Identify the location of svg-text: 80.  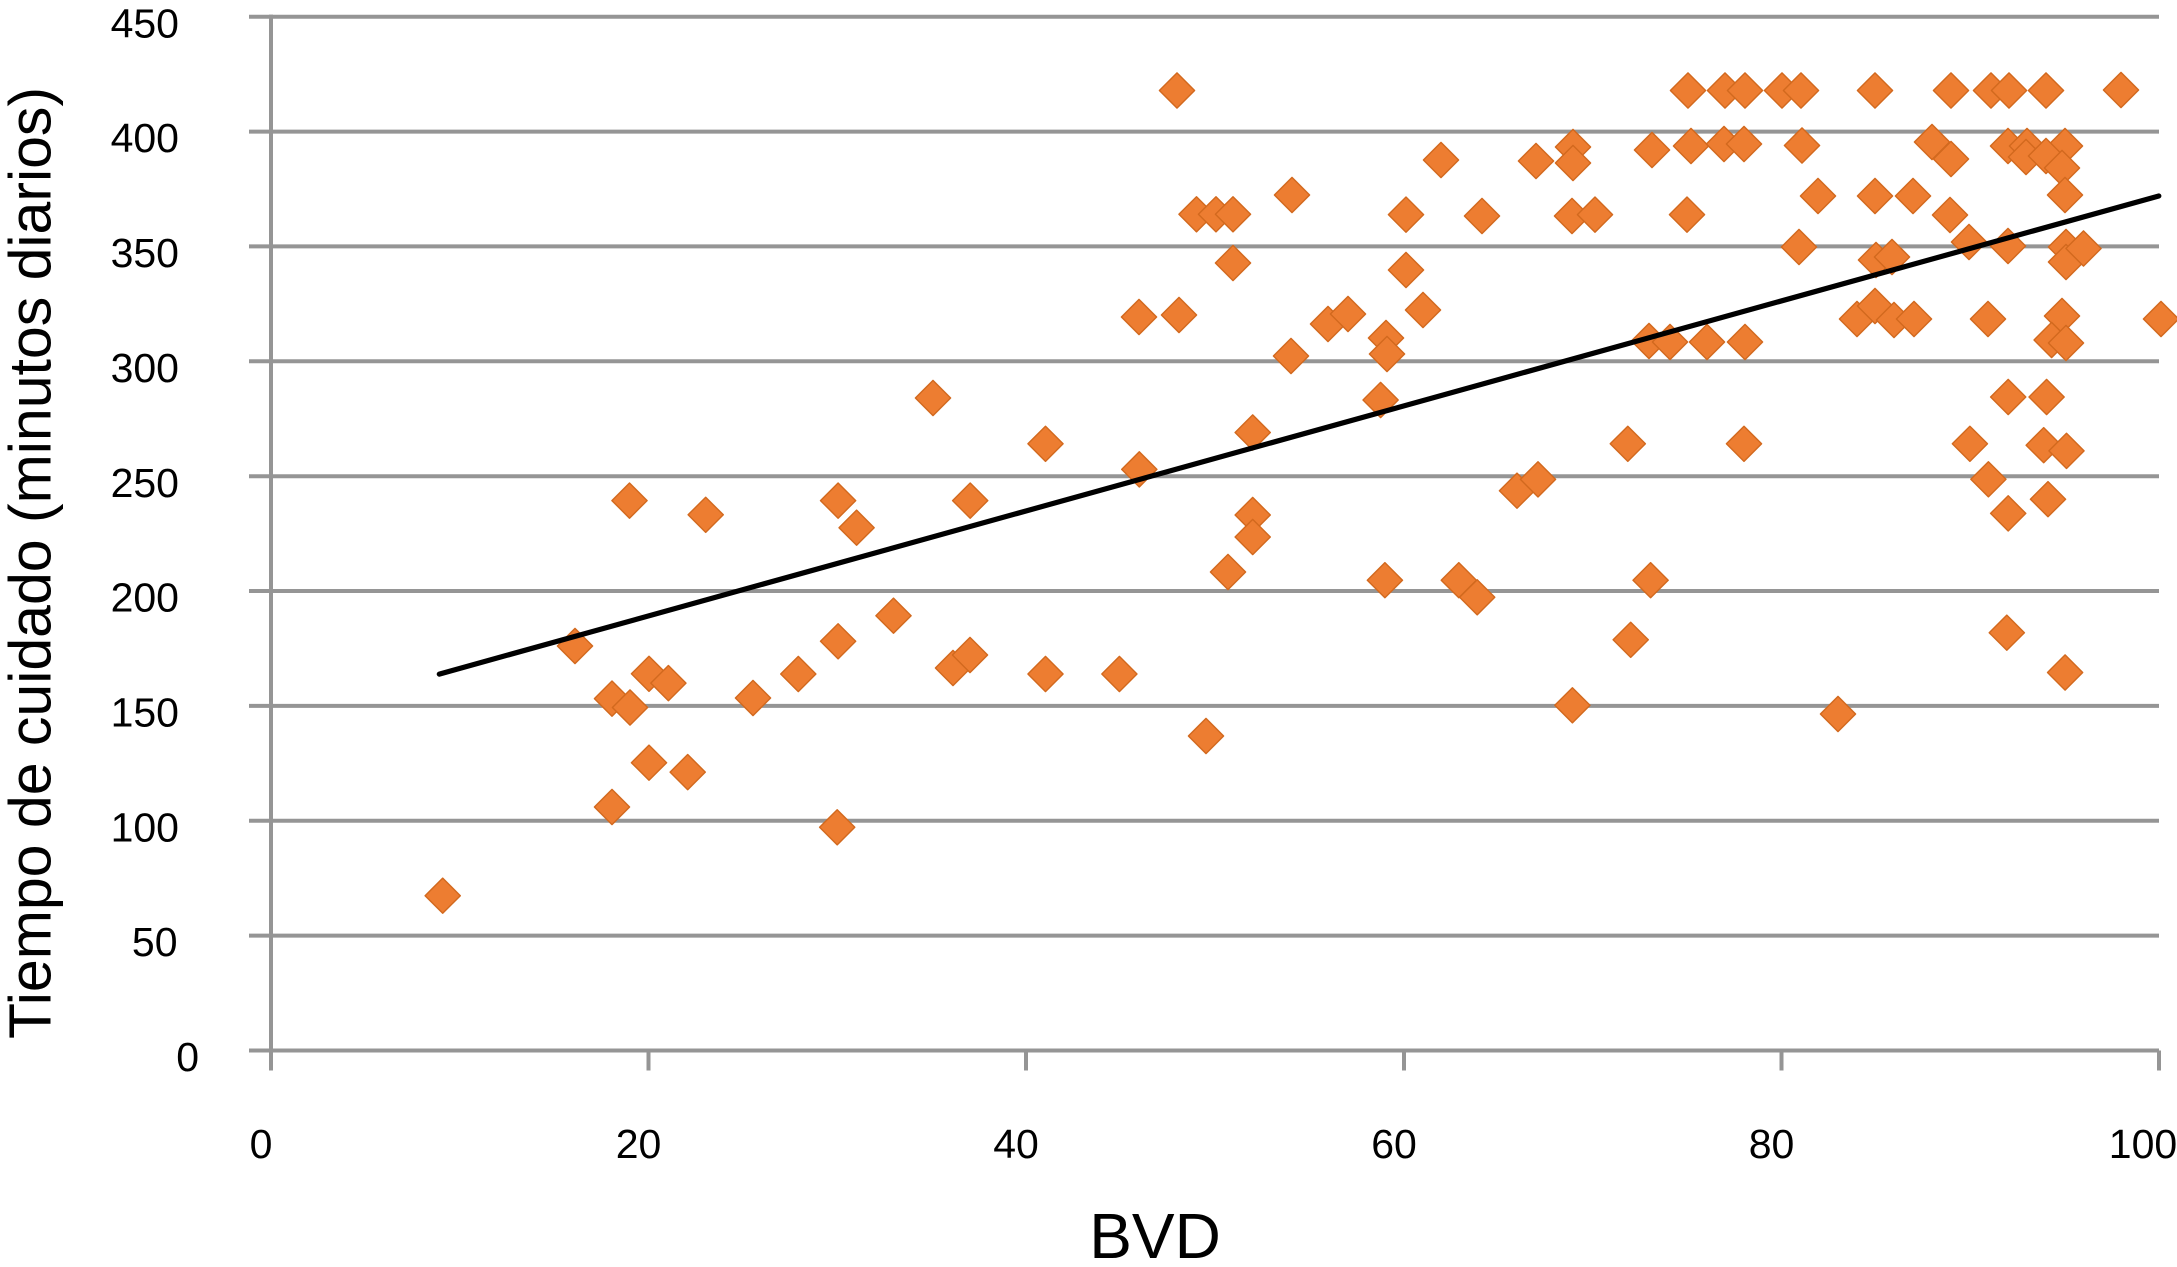
(1772, 1144).